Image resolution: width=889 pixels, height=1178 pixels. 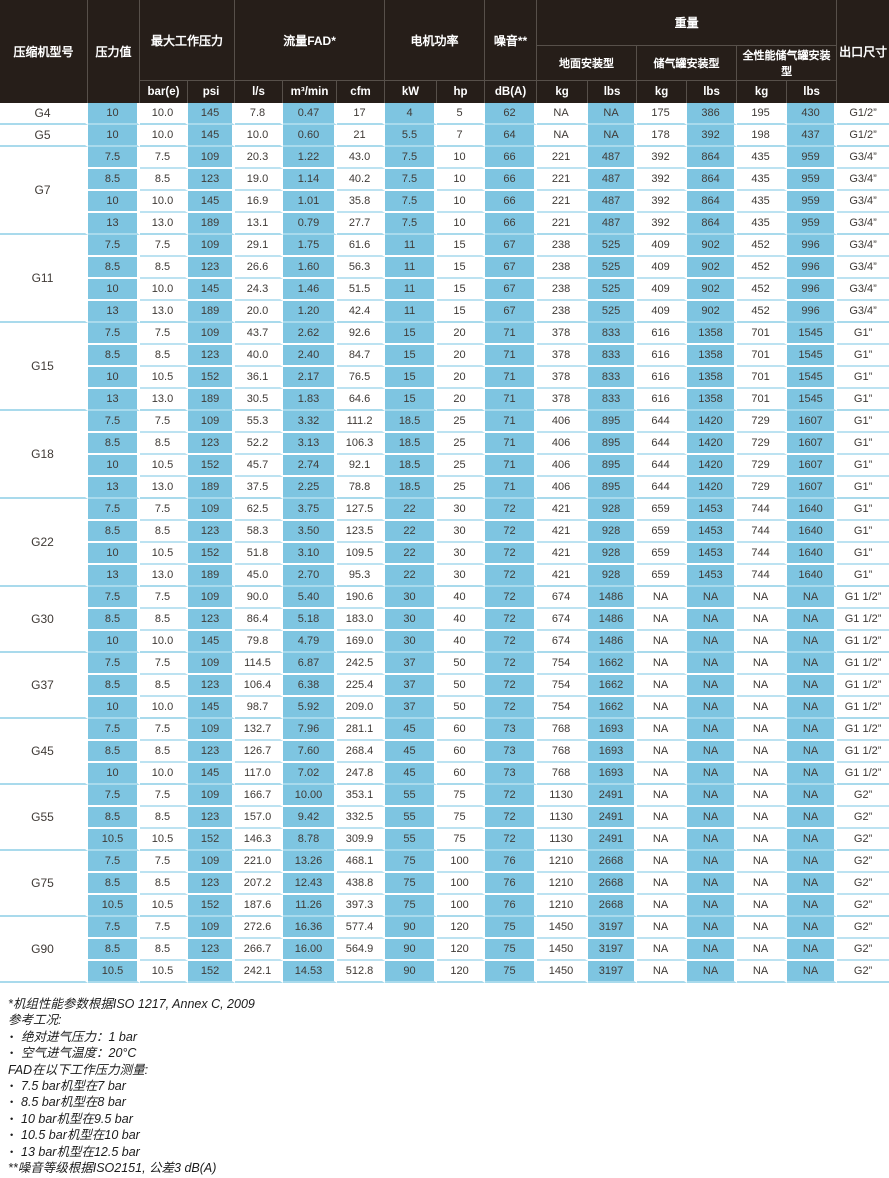 What do you see at coordinates (114, 400) in the screenshot?
I see `cell-pressure: 13` at bounding box center [114, 400].